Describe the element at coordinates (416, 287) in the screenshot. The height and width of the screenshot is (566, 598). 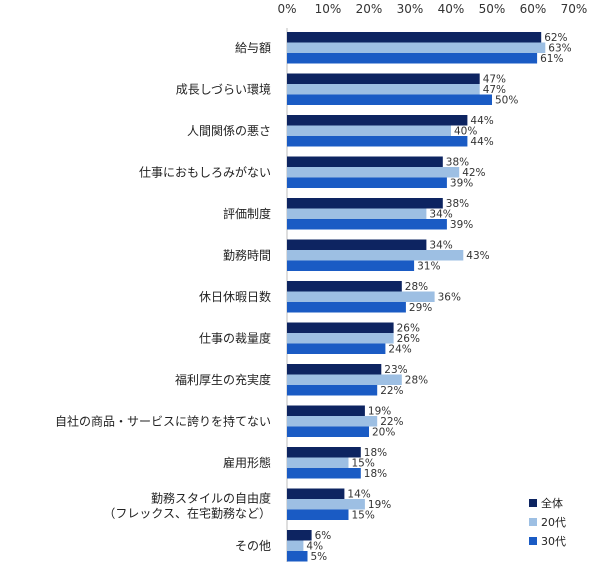
I see `bar-value-label: 28%` at that location.